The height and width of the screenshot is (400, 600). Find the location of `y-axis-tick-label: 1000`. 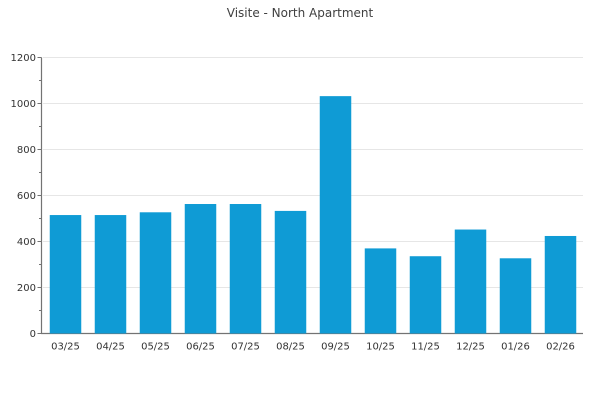

y-axis-tick-label: 1000 is located at coordinates (23, 104).